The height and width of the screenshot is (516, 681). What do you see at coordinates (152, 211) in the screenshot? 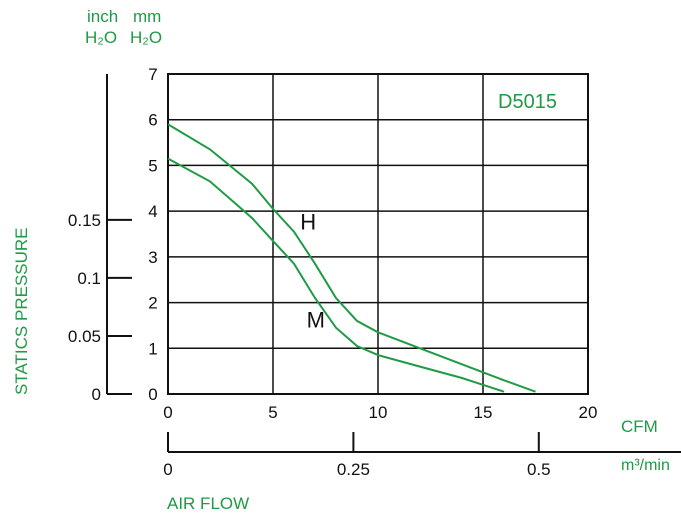
I see `y-tick-label-mm: 4` at bounding box center [152, 211].